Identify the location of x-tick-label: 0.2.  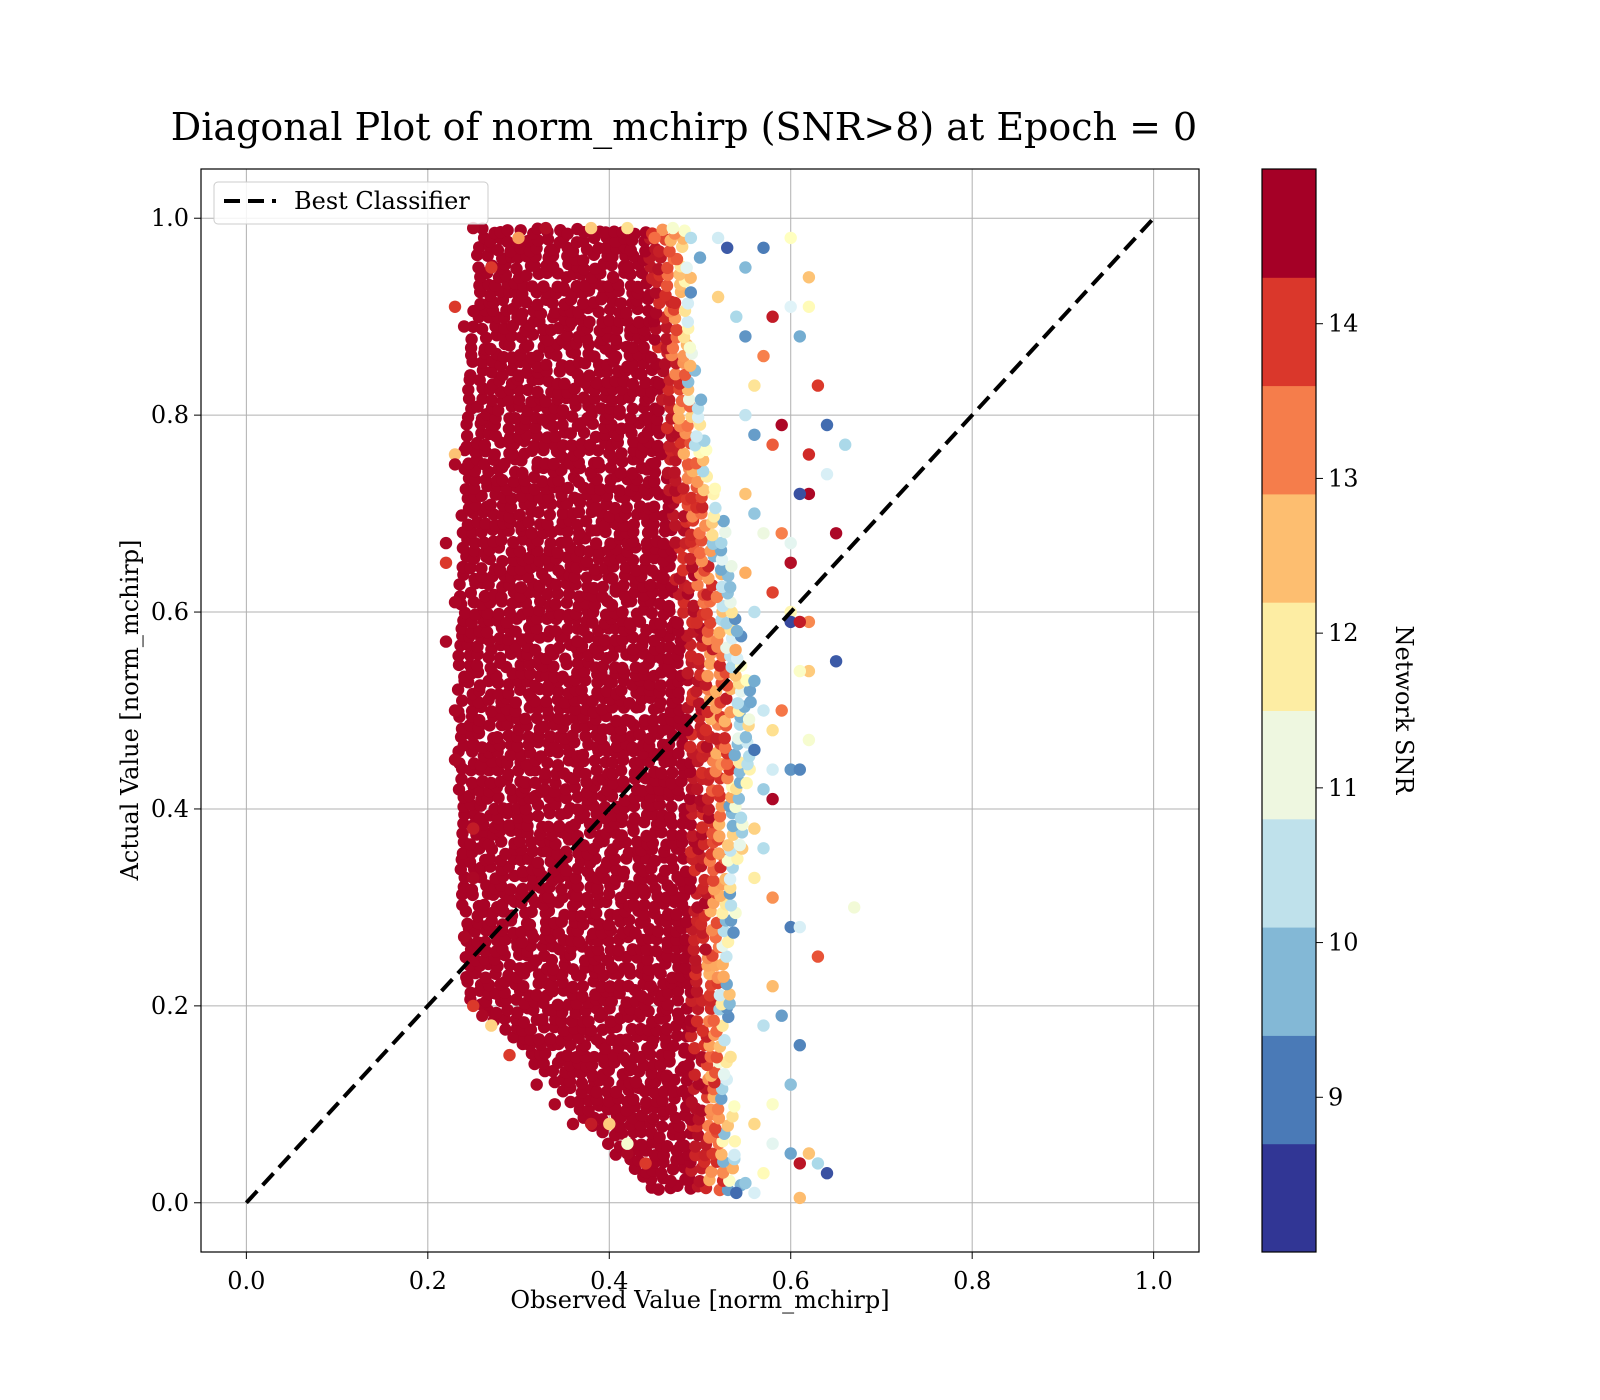
(428, 1281).